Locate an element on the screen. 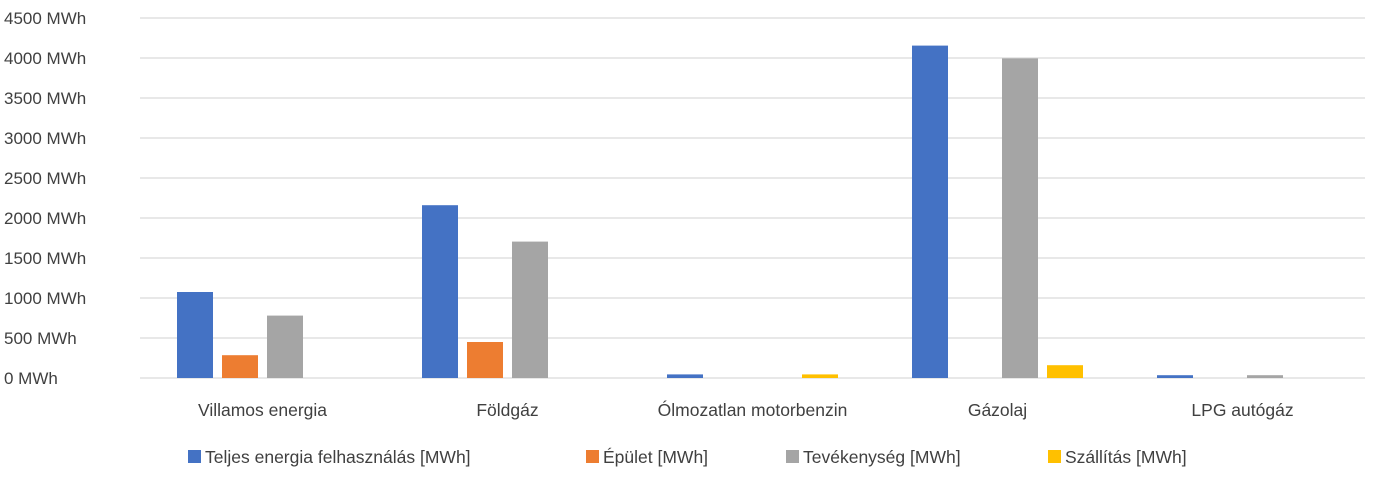 The image size is (1382, 482). y-tick-label: 2000 MWh is located at coordinates (45, 218).